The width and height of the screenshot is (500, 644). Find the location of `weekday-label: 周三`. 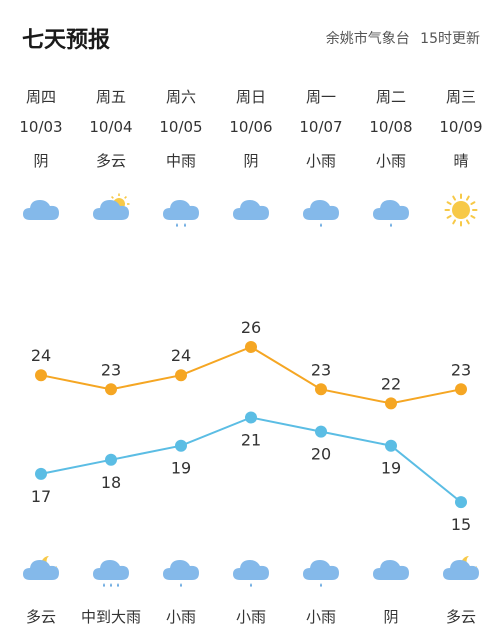

weekday-label: 周三 is located at coordinates (460, 97).